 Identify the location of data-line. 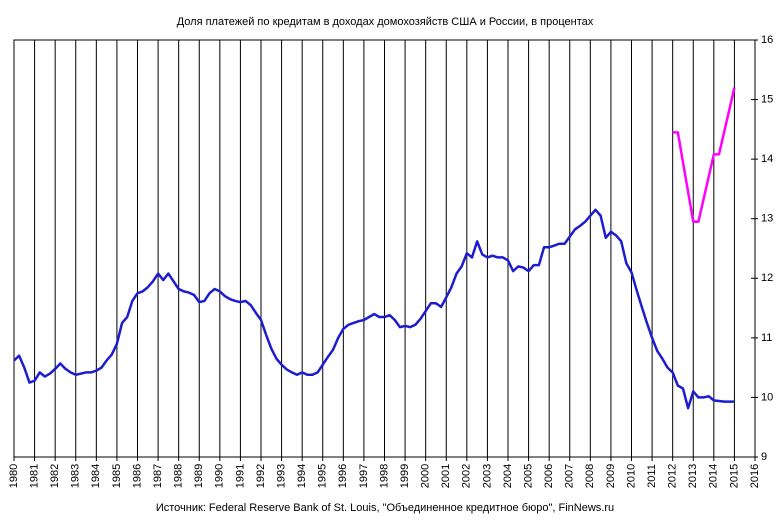
(704, 155).